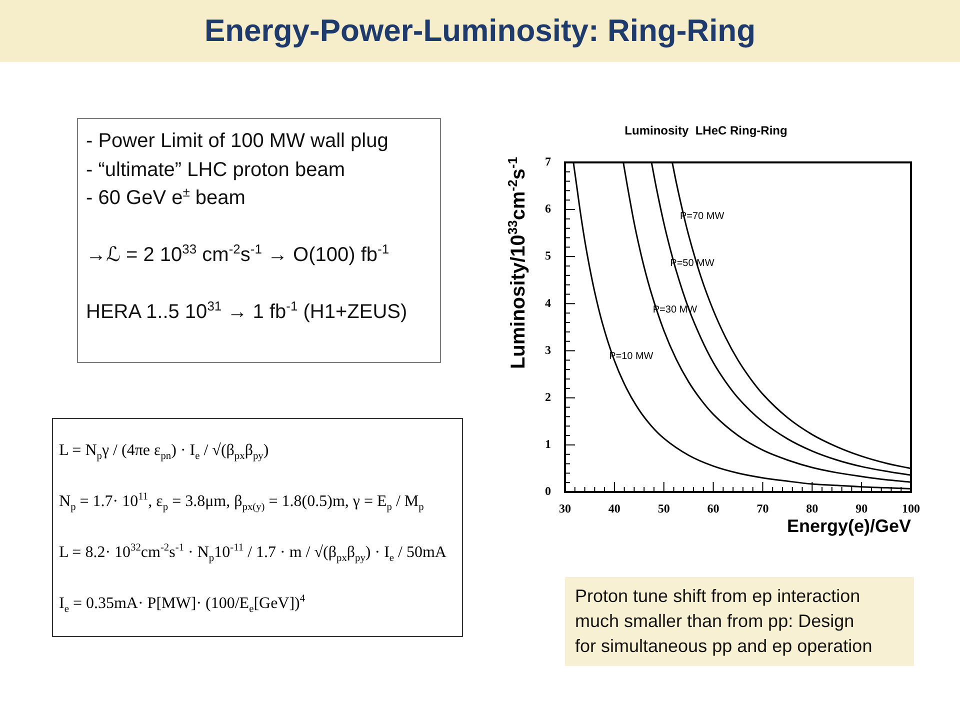 Image resolution: width=960 pixels, height=720 pixels. I want to click on y-tick-label: 7, so click(548, 161).